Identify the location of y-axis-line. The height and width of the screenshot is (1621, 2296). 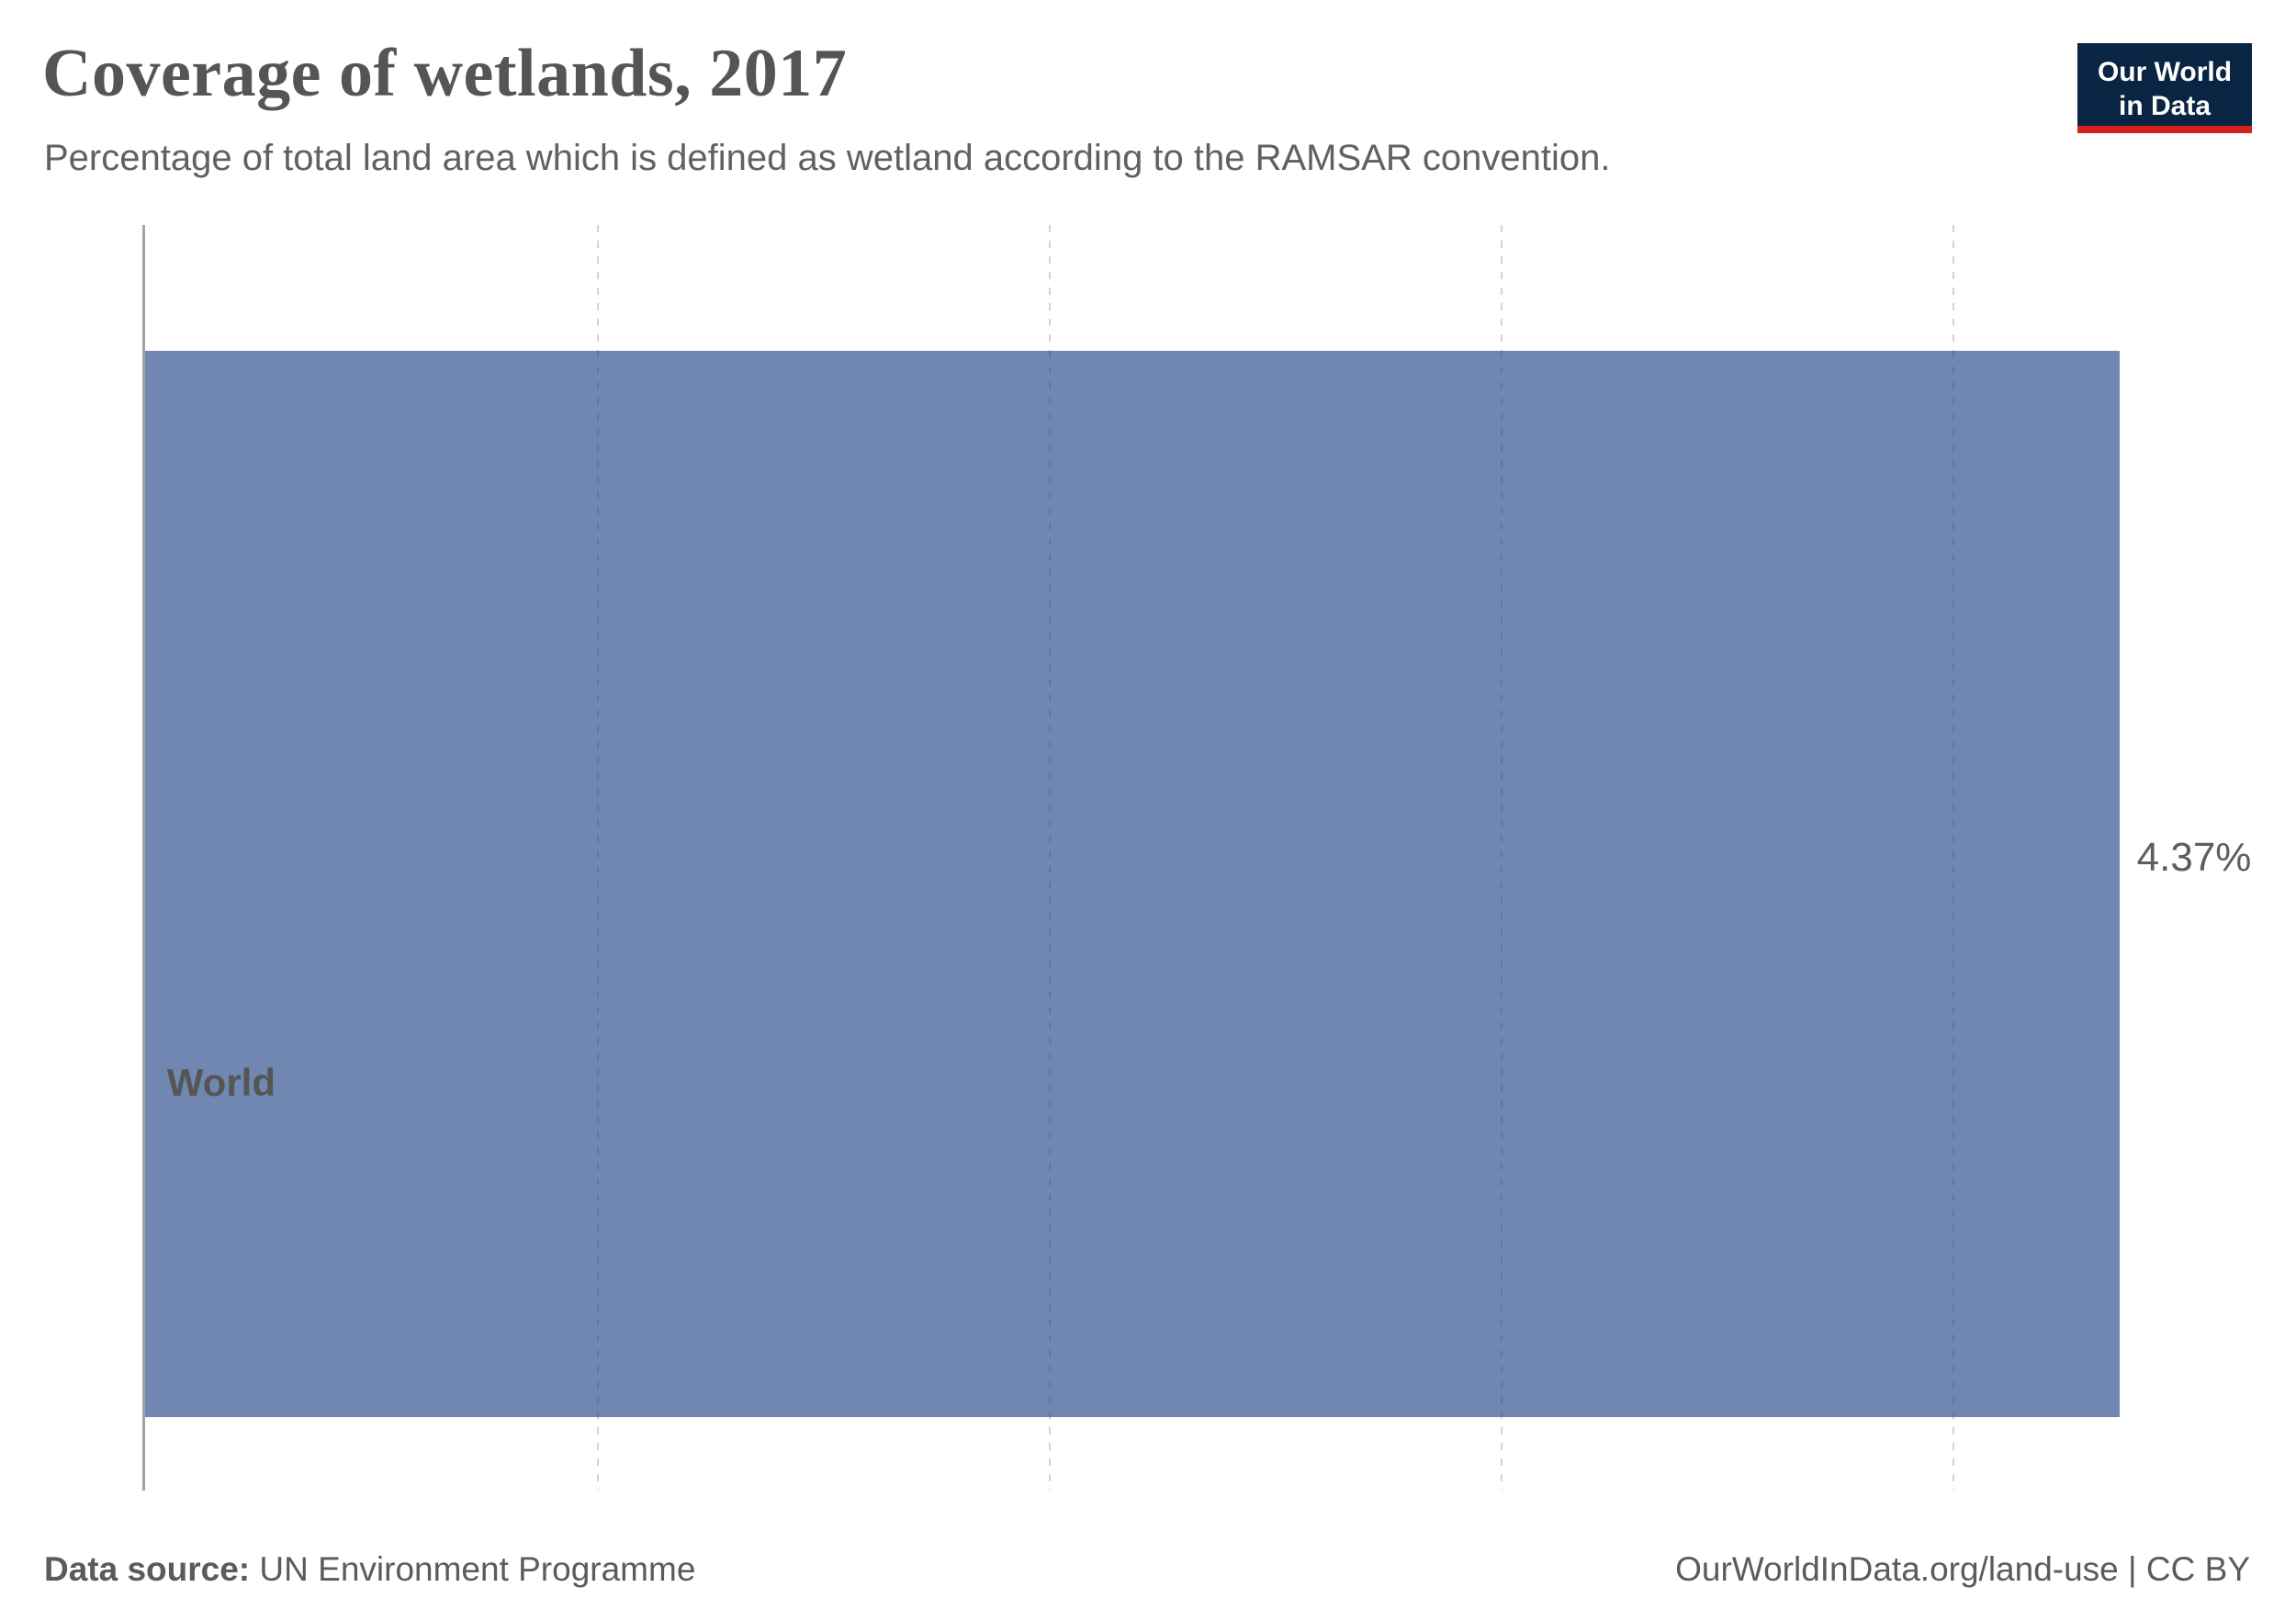
(143, 858).